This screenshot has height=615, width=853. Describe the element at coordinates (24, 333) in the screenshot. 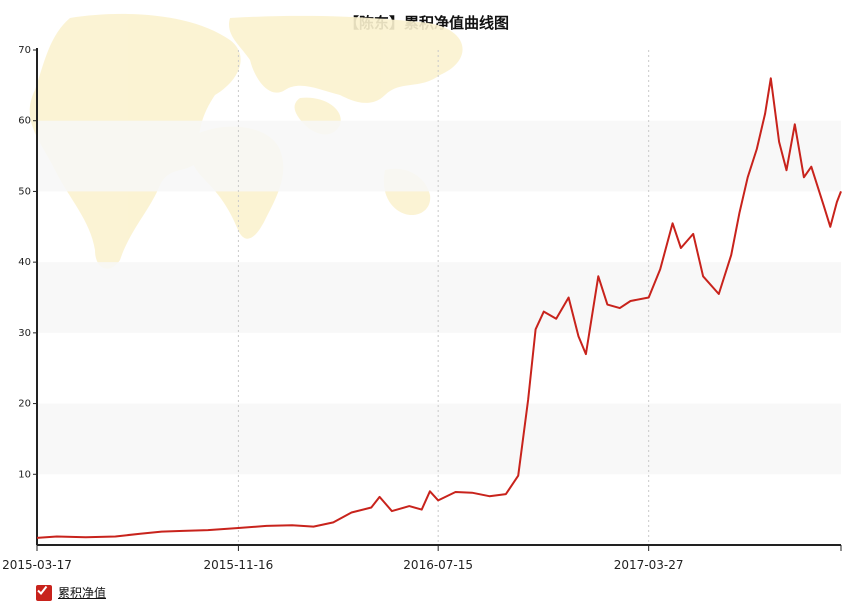

I see `y-tick-label: 30` at that location.